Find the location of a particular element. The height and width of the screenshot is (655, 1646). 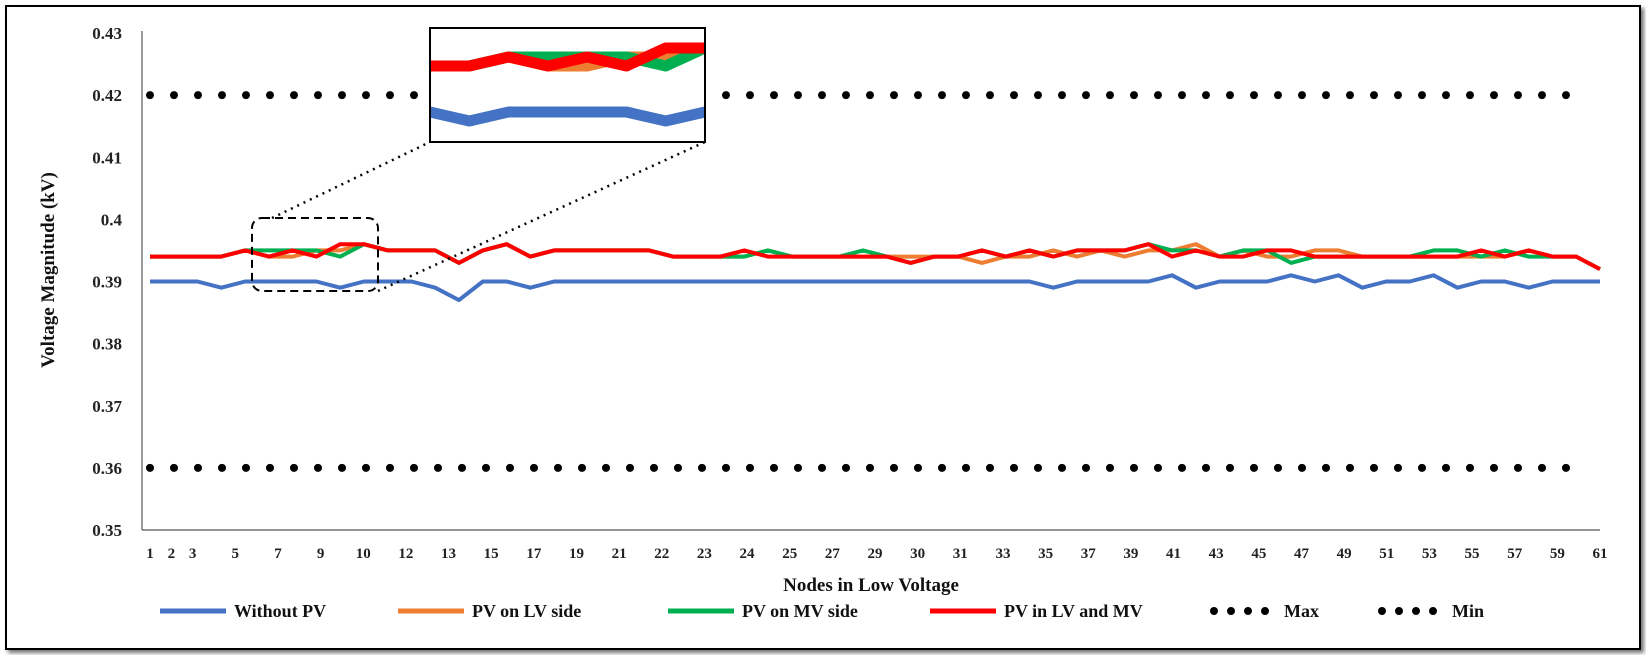

x-tick-label: 7 is located at coordinates (278, 554).